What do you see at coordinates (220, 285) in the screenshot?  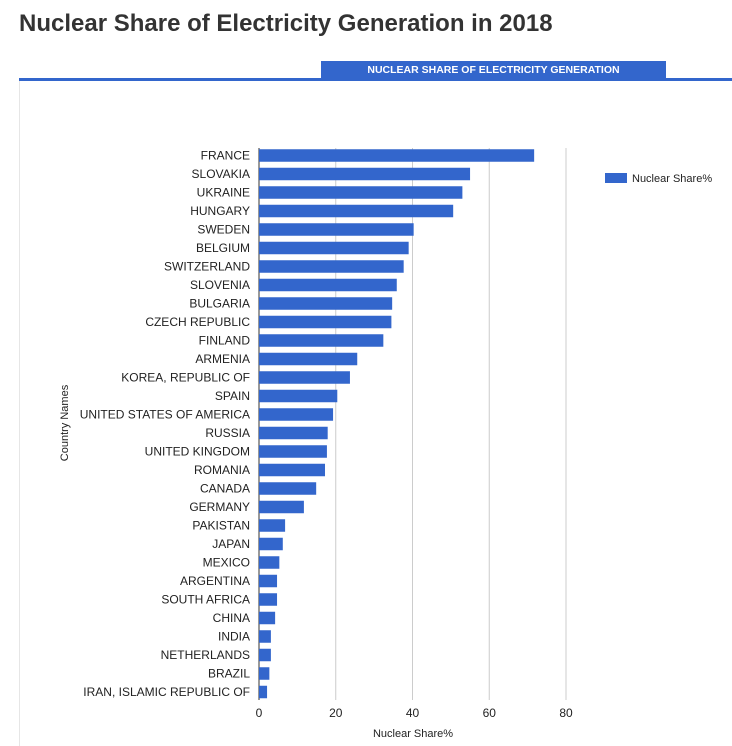 I see `category-label: SLOVENIA` at bounding box center [220, 285].